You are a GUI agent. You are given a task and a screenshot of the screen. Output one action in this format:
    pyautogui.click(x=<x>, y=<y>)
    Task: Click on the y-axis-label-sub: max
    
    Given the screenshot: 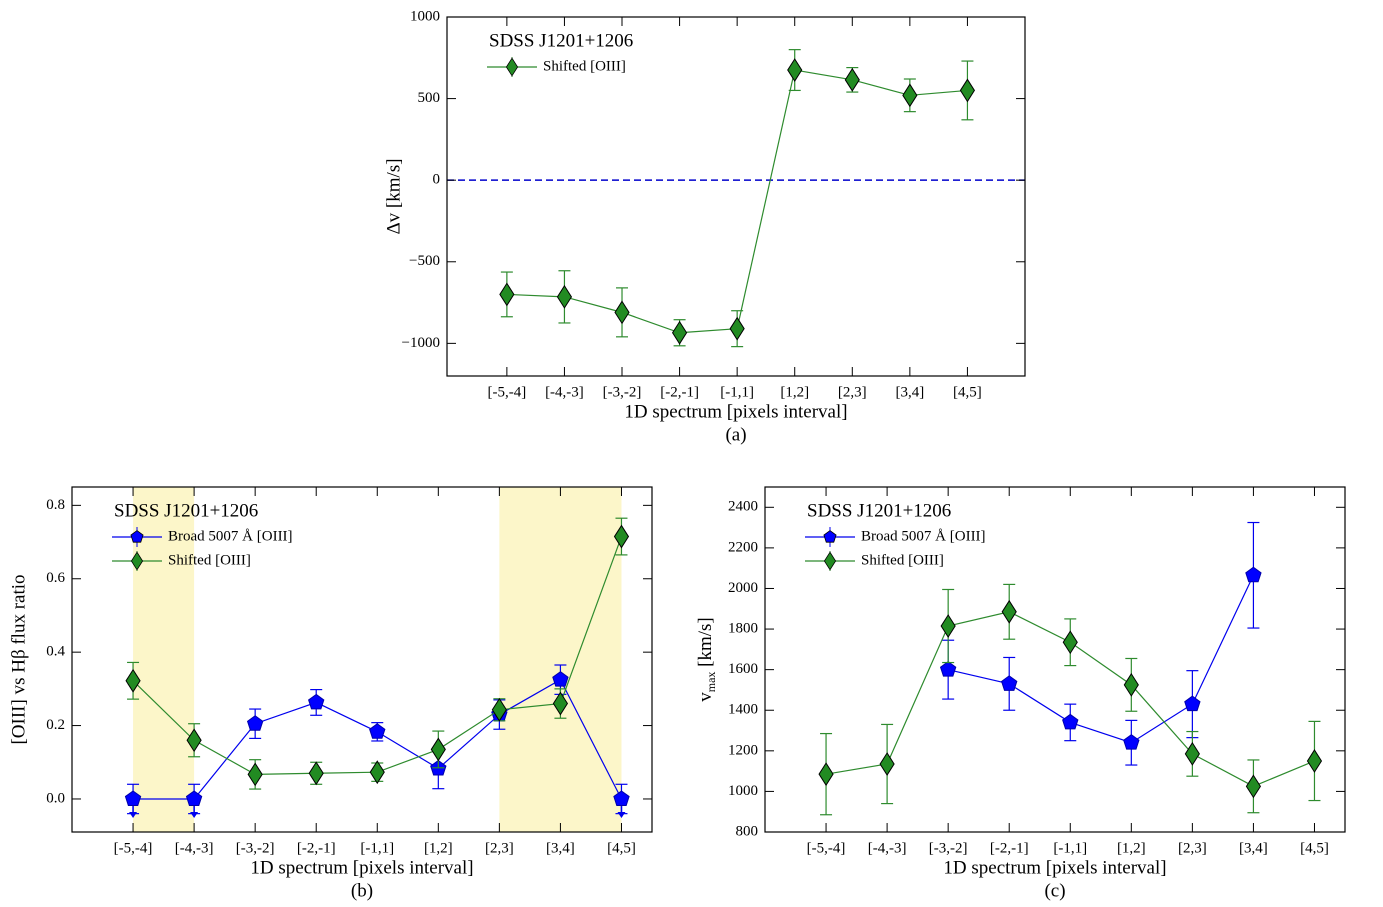 What is the action you would take?
    pyautogui.click(x=711, y=682)
    